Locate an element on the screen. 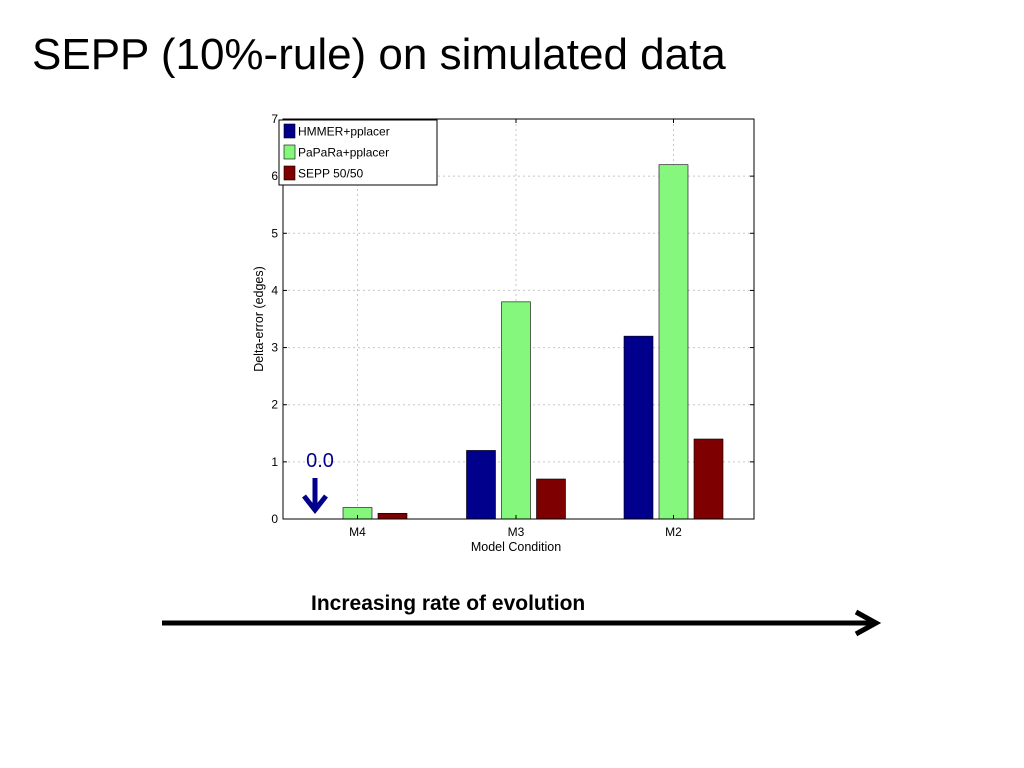  slide-title: SEPP (10%-rule) on simulated data is located at coordinates (379, 54).